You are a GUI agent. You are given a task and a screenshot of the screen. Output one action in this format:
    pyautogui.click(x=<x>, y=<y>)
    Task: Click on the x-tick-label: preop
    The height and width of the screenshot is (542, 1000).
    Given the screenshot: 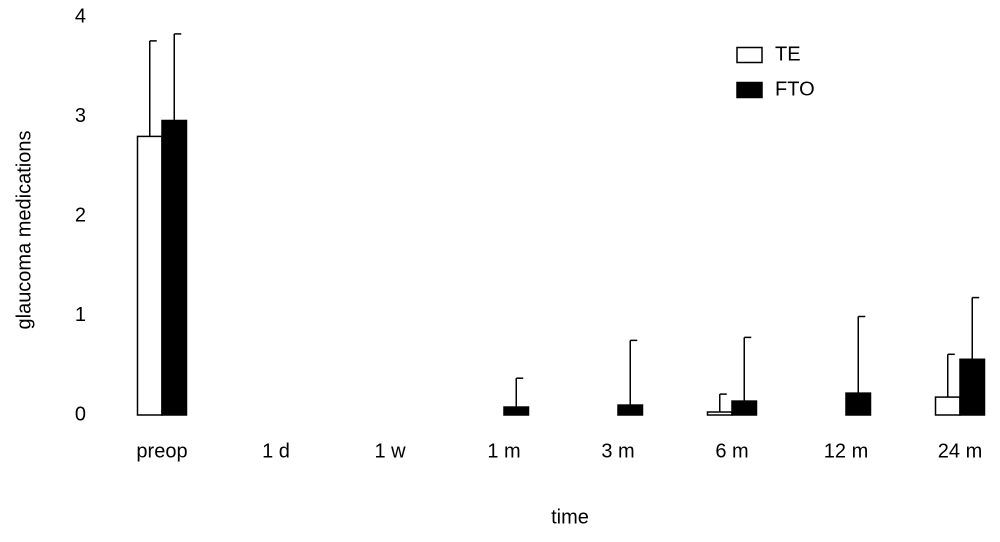 What is the action you would take?
    pyautogui.click(x=161, y=451)
    